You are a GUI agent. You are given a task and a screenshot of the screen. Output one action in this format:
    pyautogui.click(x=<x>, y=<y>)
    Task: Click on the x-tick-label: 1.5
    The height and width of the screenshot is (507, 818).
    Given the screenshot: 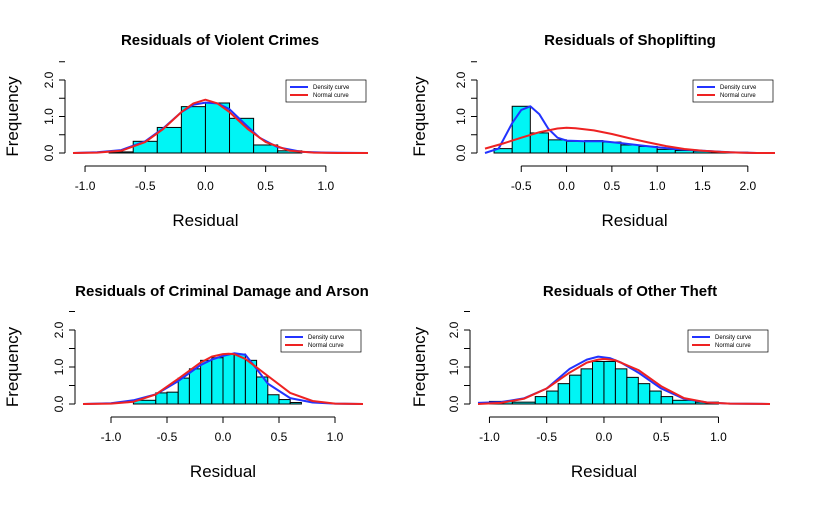 What is the action you would take?
    pyautogui.click(x=702, y=186)
    